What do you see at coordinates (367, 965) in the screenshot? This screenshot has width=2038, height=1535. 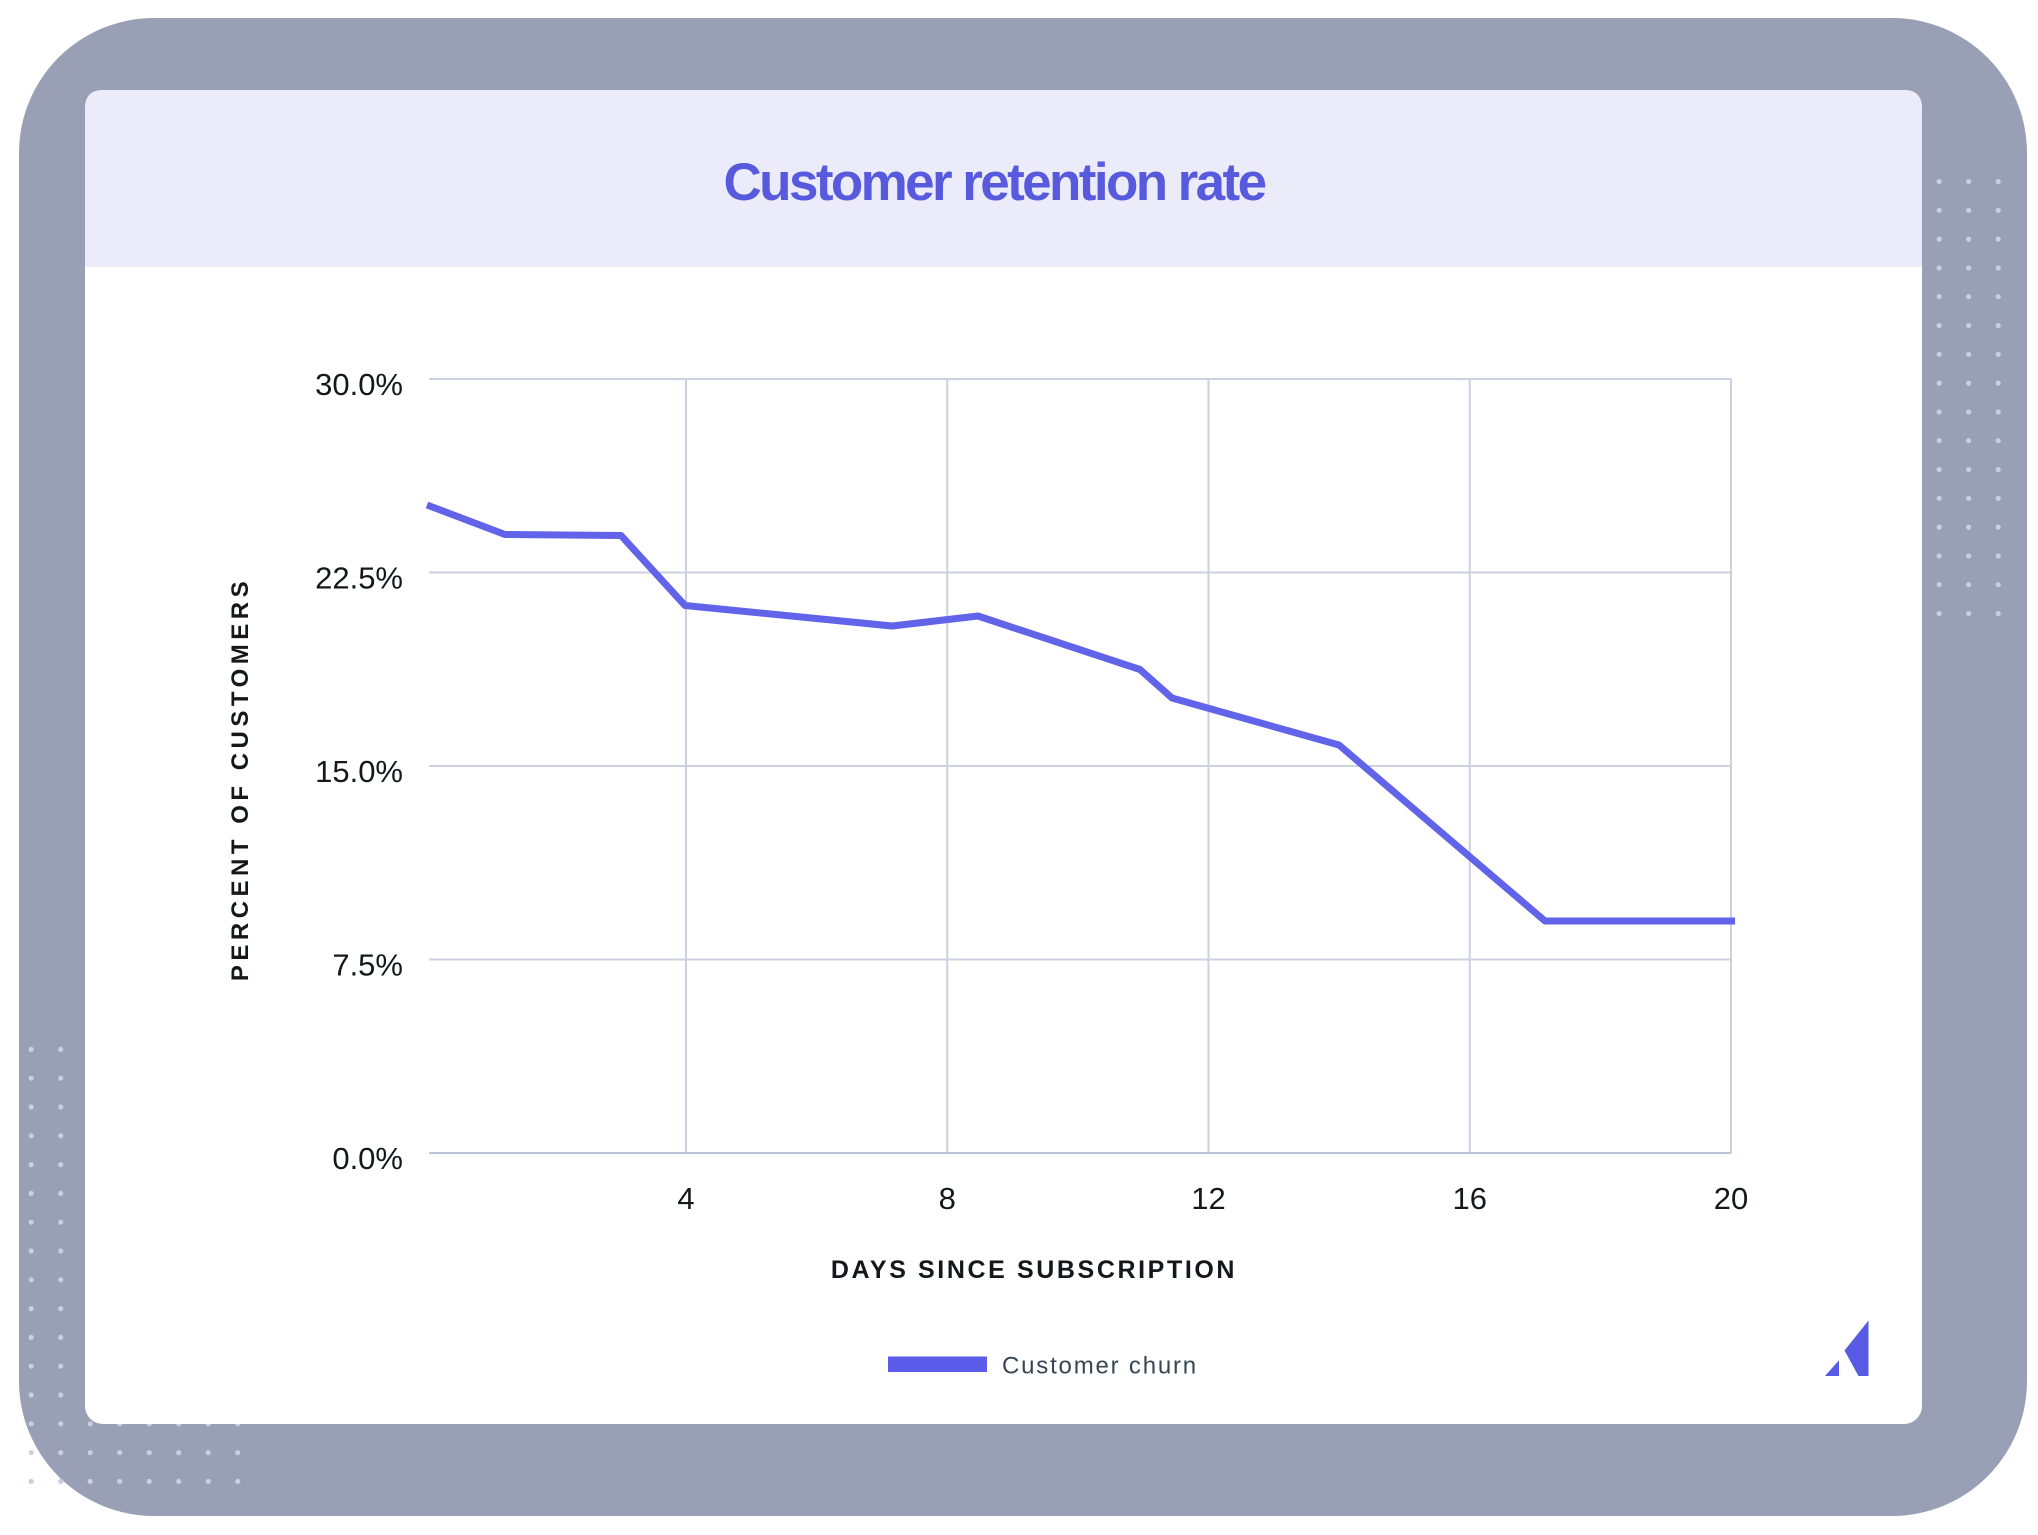 I see `svg-text: 7.5%` at bounding box center [367, 965].